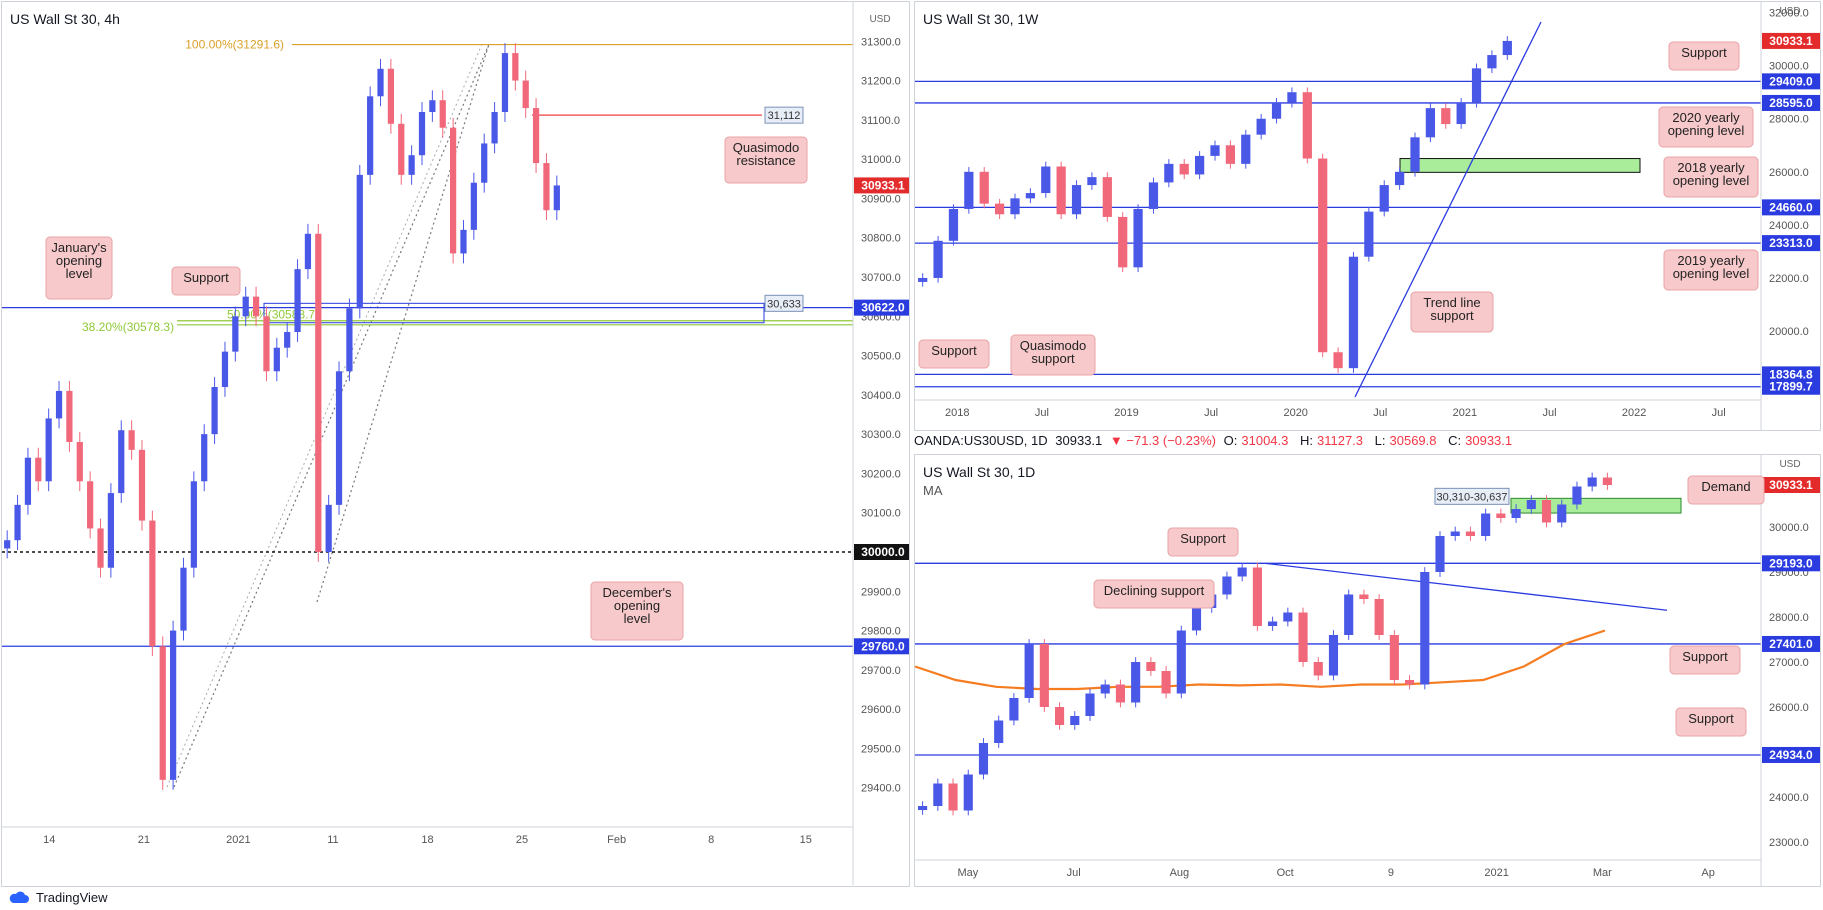  What do you see at coordinates (79, 247) in the screenshot?
I see `h4-callout-january-text: January's` at bounding box center [79, 247].